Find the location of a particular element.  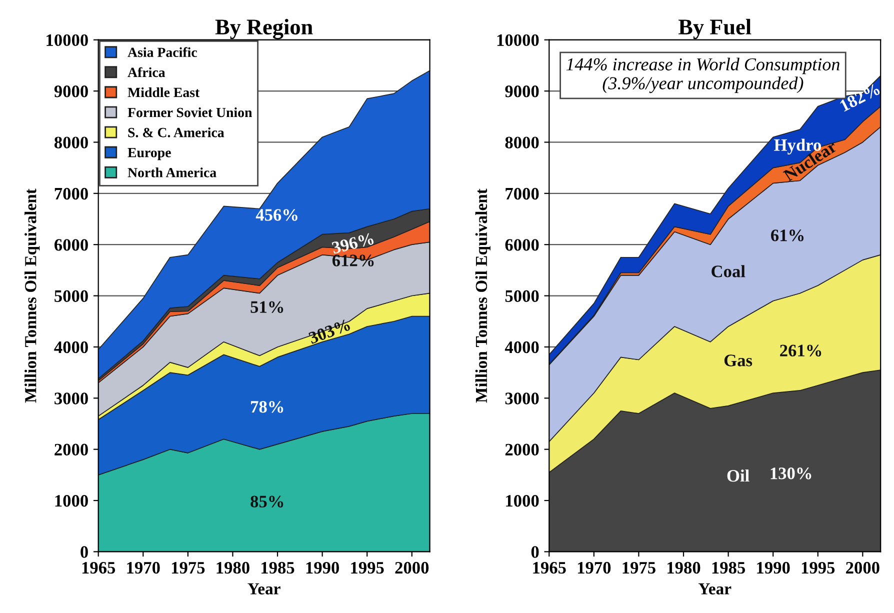

annotation: 303% is located at coordinates (329, 331).